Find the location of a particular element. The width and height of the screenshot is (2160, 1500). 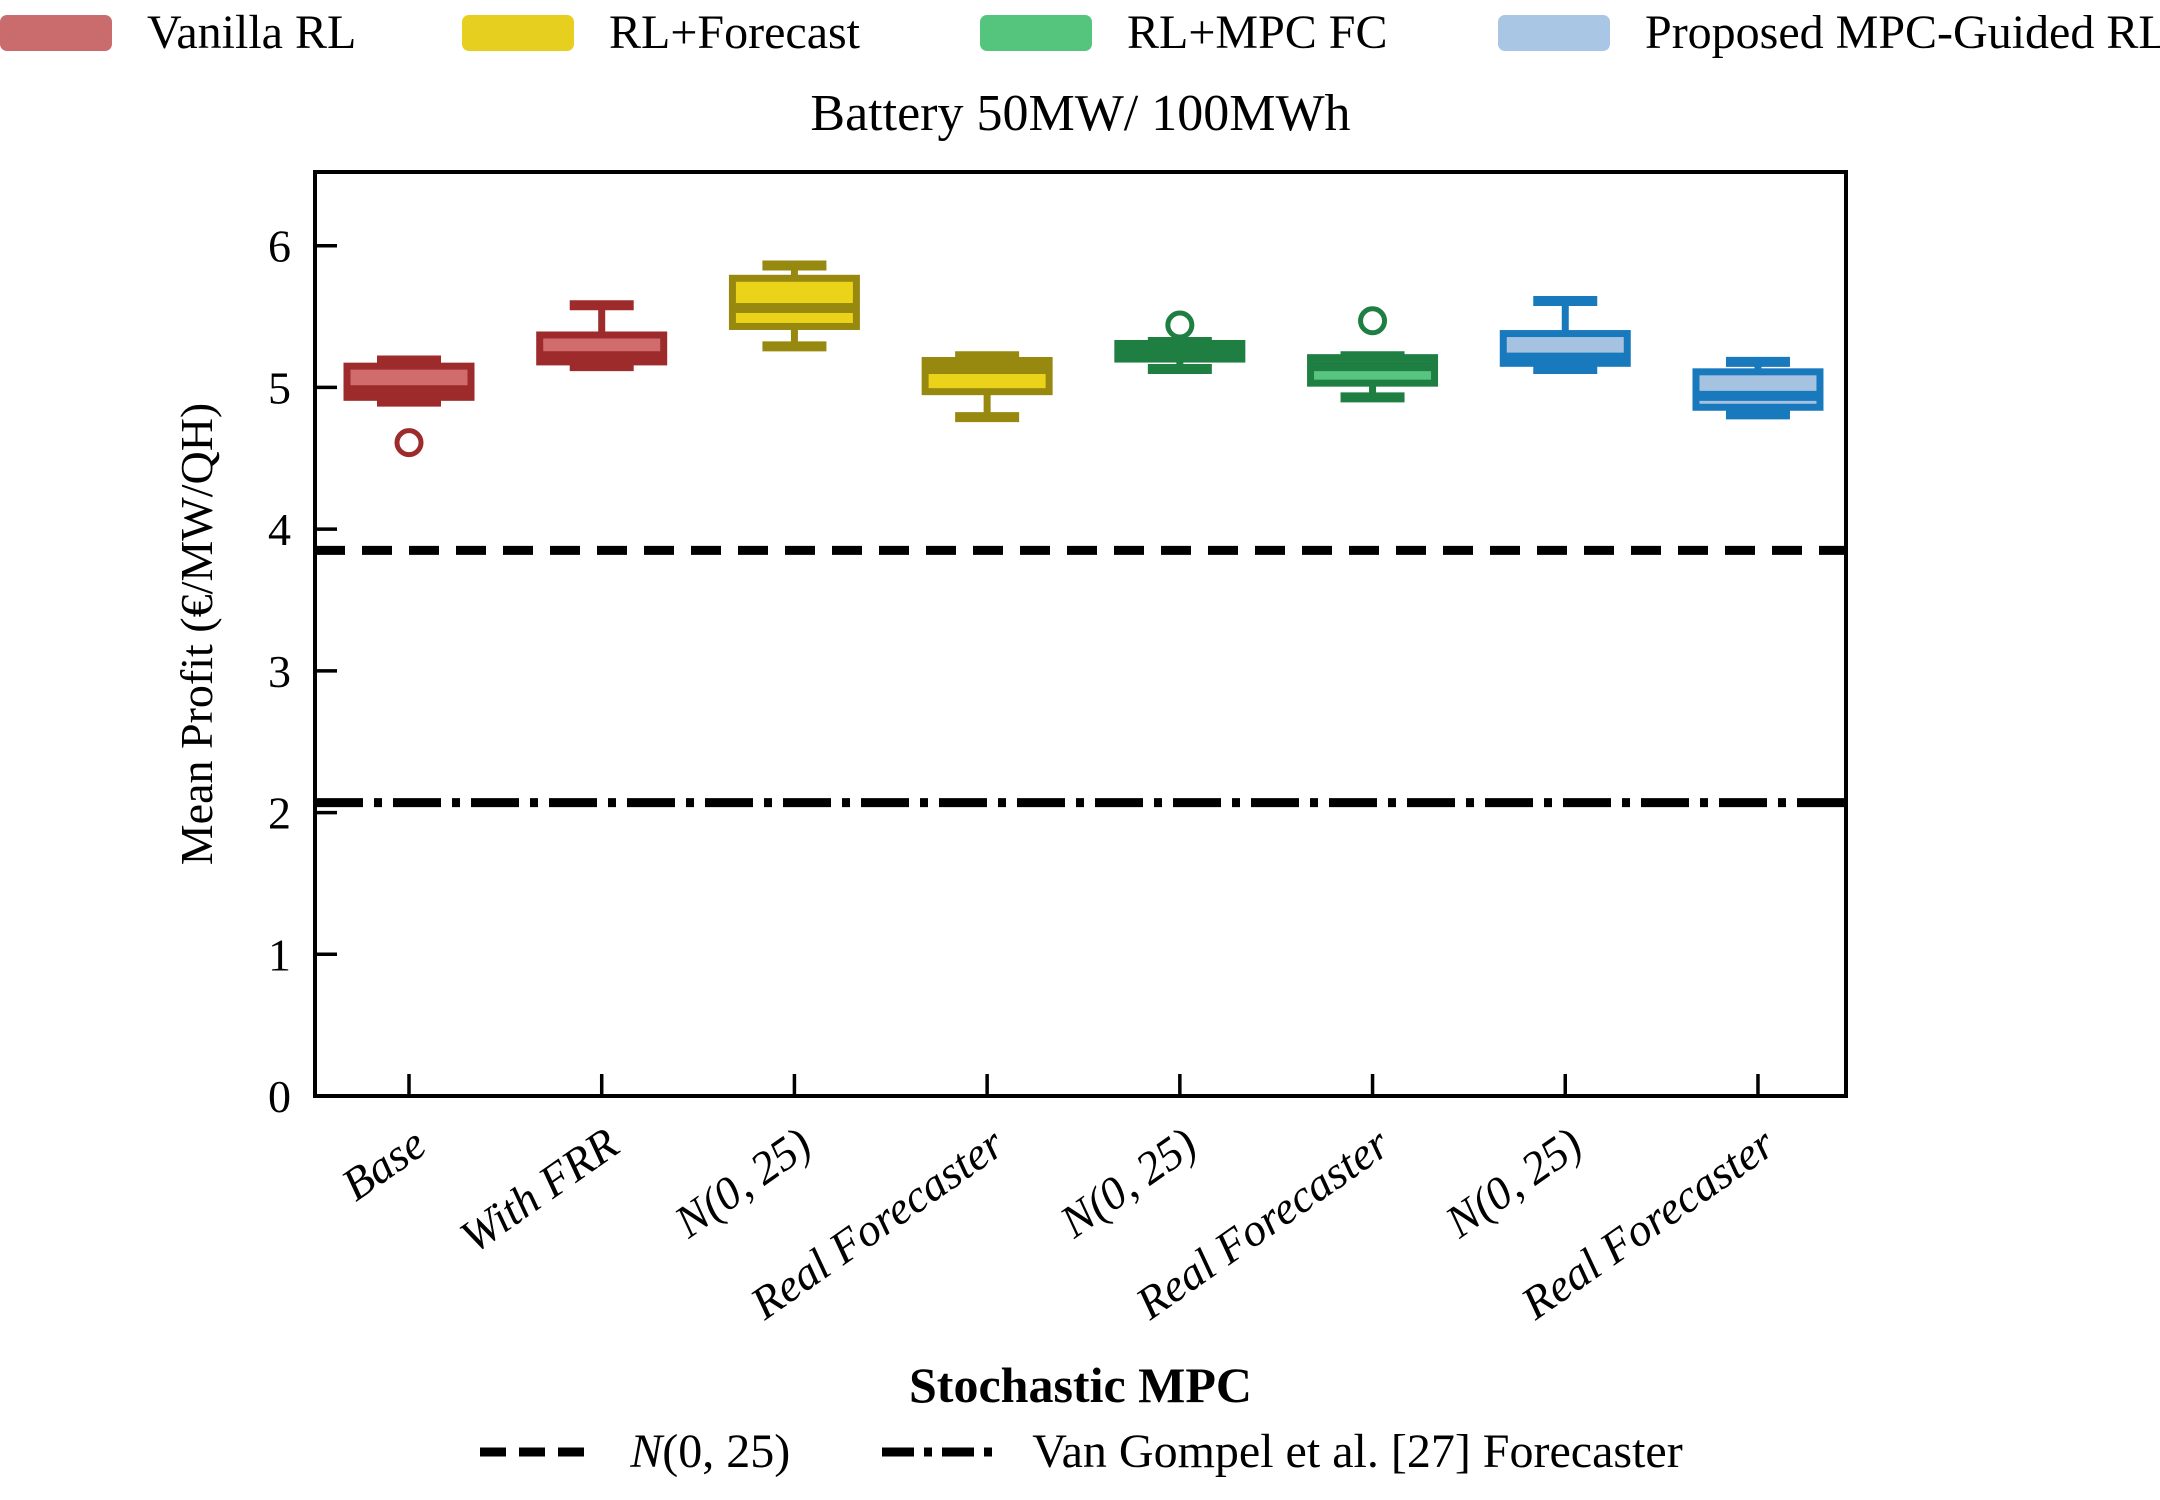

dashed-line-sample is located at coordinates (537, 1451).